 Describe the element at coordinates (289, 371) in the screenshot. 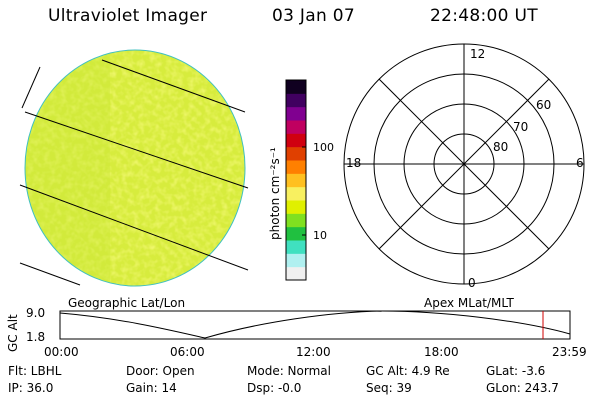

I see `mode-status: Mode: Normal` at that location.